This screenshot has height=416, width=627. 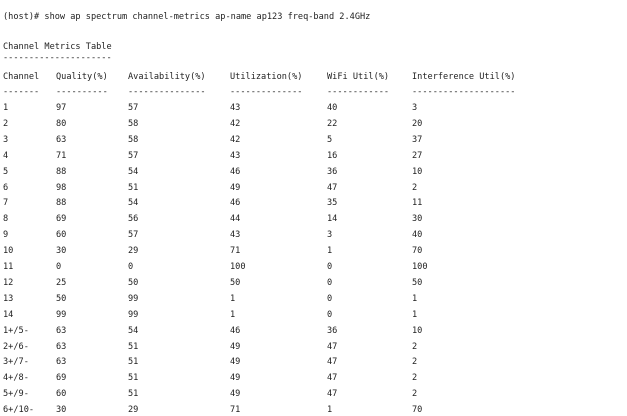 What do you see at coordinates (332, 203) in the screenshot?
I see `cell-wifi-util: 35` at bounding box center [332, 203].